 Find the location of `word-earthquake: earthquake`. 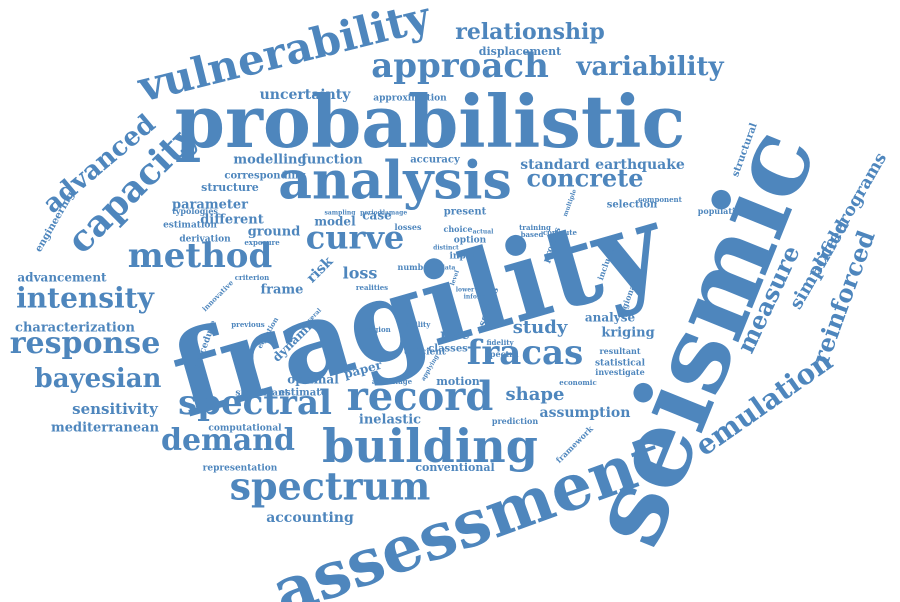

word-earthquake: earthquake is located at coordinates (640, 165).